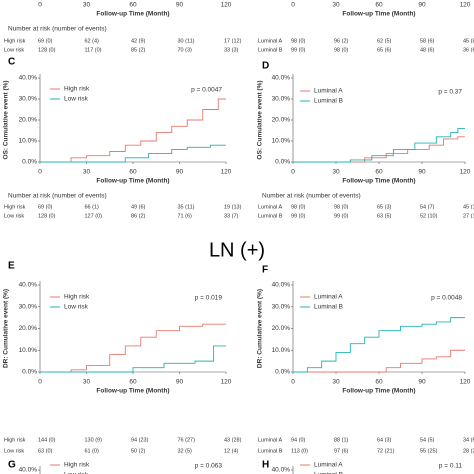  What do you see at coordinates (92, 207) in the screenshot?
I see `risk-count: 66 (1)` at bounding box center [92, 207].